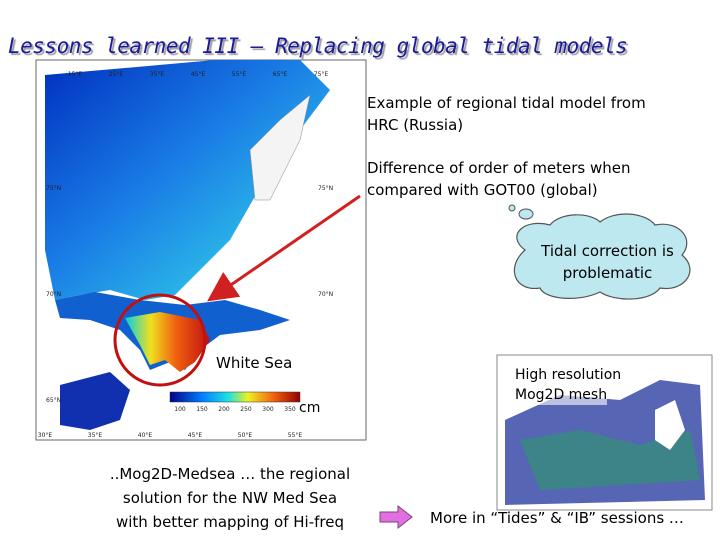  What do you see at coordinates (607, 251) in the screenshot?
I see `cloud-text: Tidal correction is` at bounding box center [607, 251].